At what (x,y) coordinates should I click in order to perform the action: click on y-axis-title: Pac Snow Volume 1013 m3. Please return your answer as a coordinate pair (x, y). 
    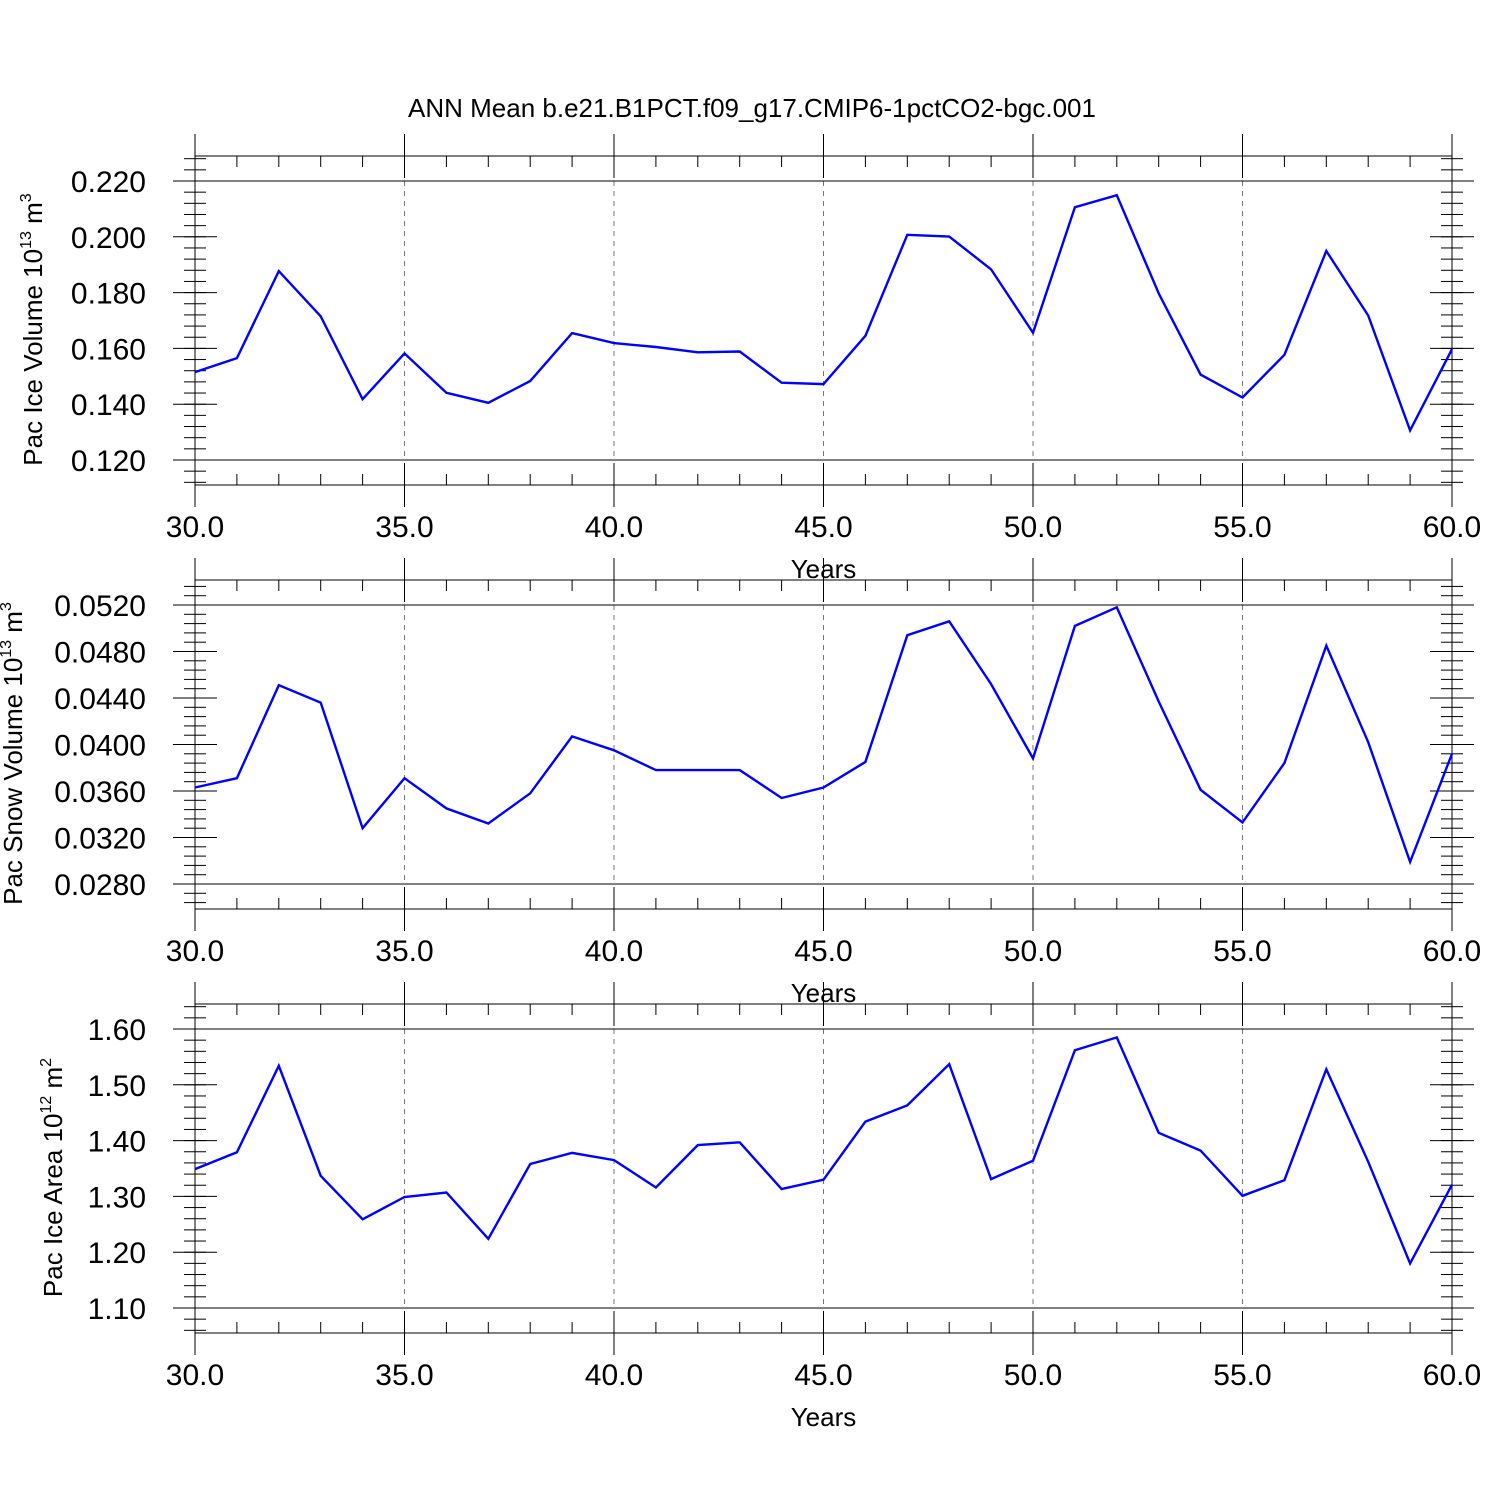
    Looking at the image, I should click on (14, 753).